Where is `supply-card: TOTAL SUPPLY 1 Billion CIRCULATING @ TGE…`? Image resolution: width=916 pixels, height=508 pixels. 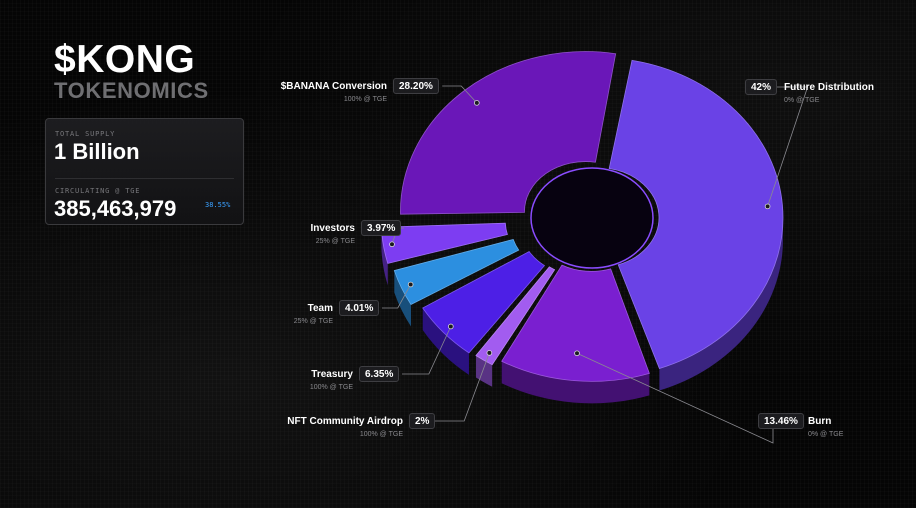
supply-card: TOTAL SUPPLY 1 Billion CIRCULATING @ TGE… is located at coordinates (144, 171).